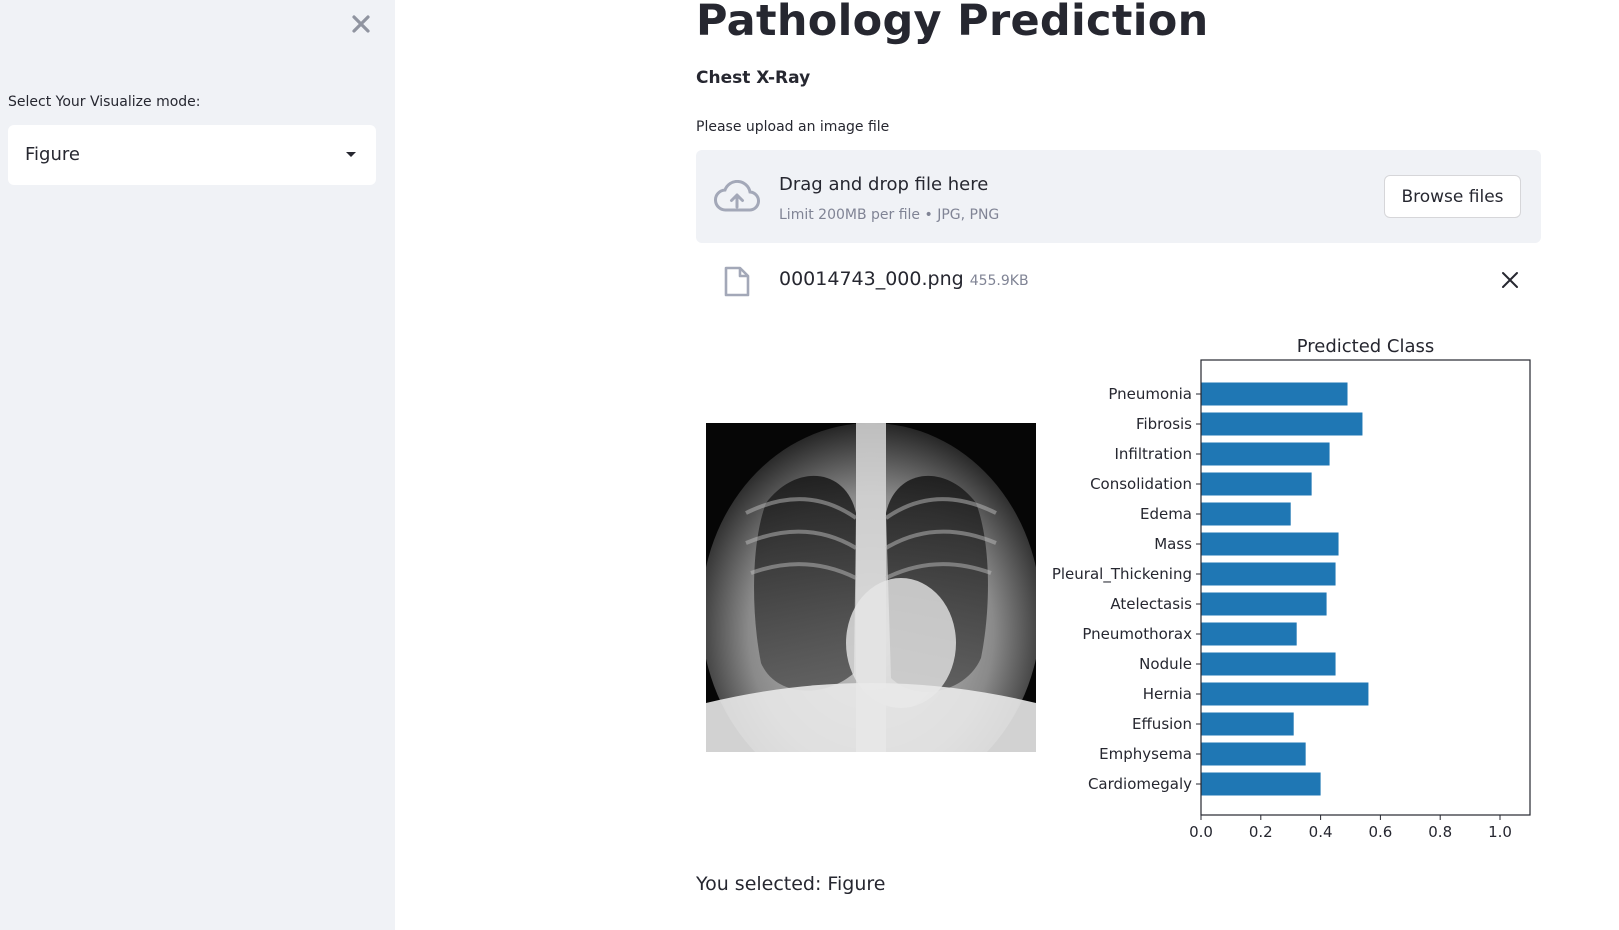  What do you see at coordinates (1285, 694) in the screenshot?
I see `bar-hernia` at bounding box center [1285, 694].